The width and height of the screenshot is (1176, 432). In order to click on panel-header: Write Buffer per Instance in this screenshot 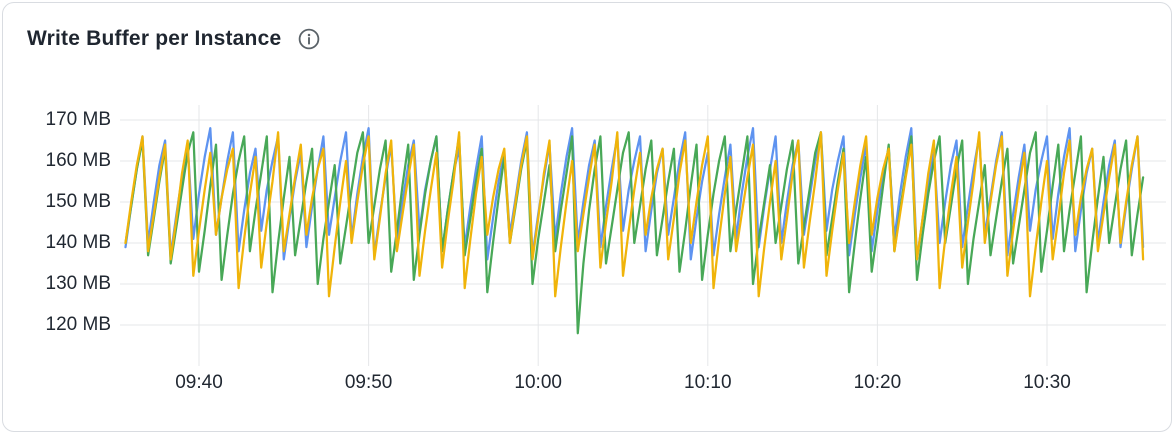, I will do `click(174, 39)`.